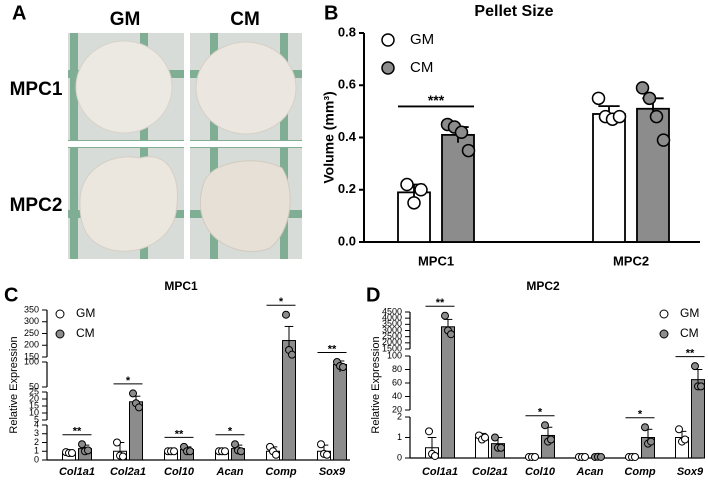 The width and height of the screenshot is (708, 482). Describe the element at coordinates (14, 384) in the screenshot. I see `y-axis-label: Relative Expression` at that location.